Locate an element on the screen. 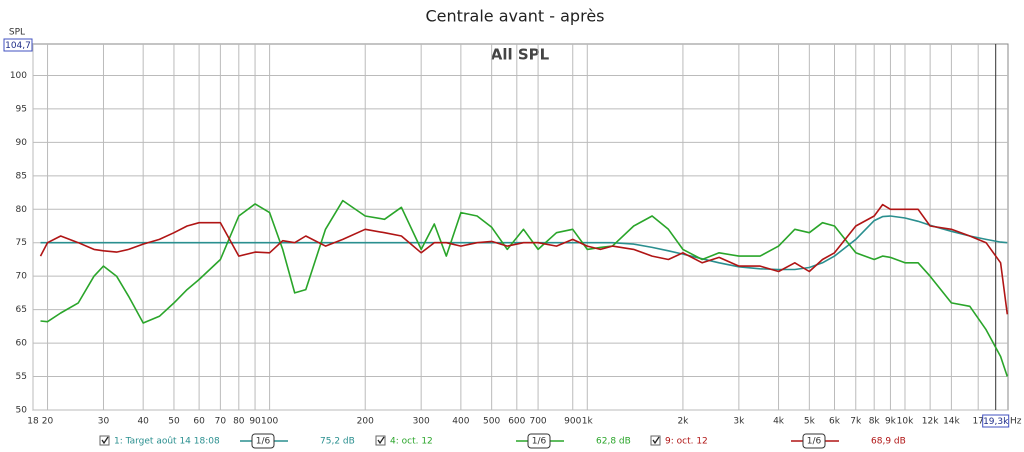 The width and height of the screenshot is (1024, 452). x-tick-label: 14k is located at coordinates (951, 422).